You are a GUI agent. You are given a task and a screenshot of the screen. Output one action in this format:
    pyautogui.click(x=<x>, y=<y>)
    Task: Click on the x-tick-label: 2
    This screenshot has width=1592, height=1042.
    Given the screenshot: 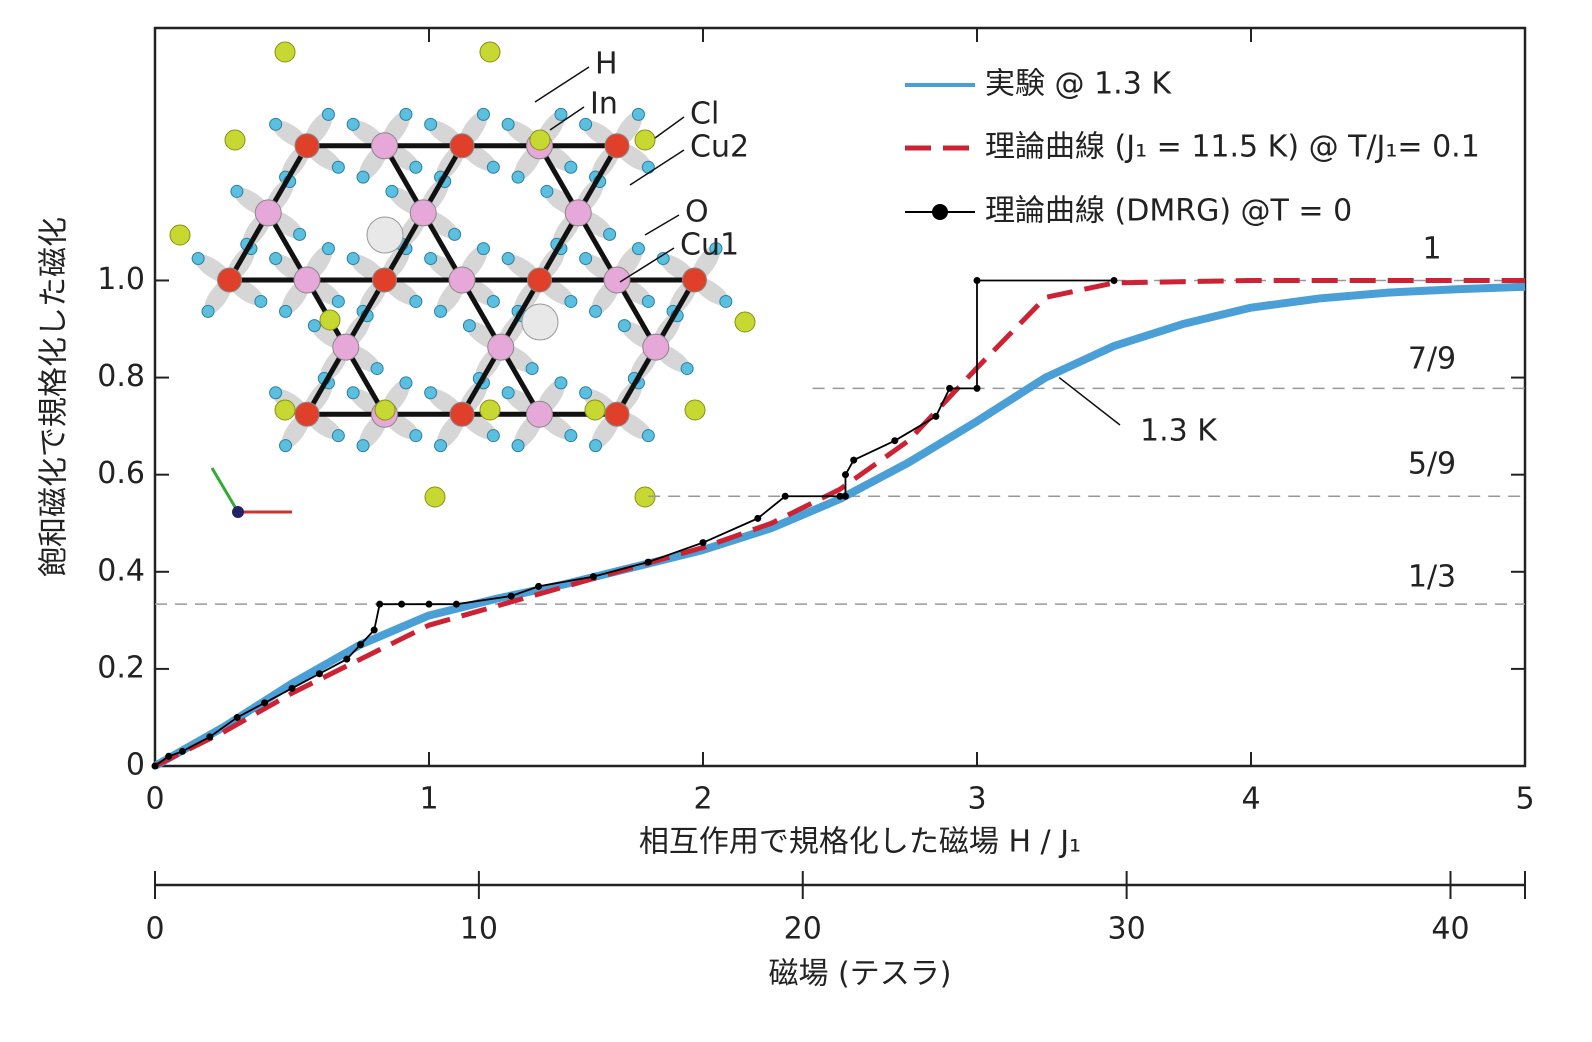 What is the action you would take?
    pyautogui.click(x=702, y=799)
    